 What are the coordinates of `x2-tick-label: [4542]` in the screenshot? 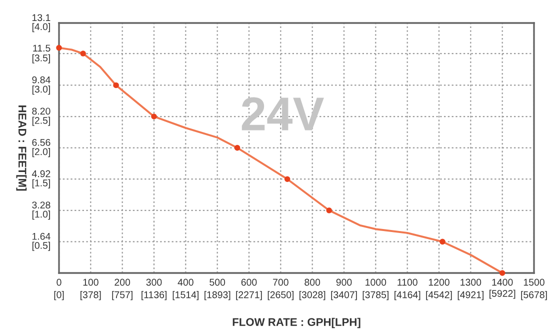 It's located at (439, 295).